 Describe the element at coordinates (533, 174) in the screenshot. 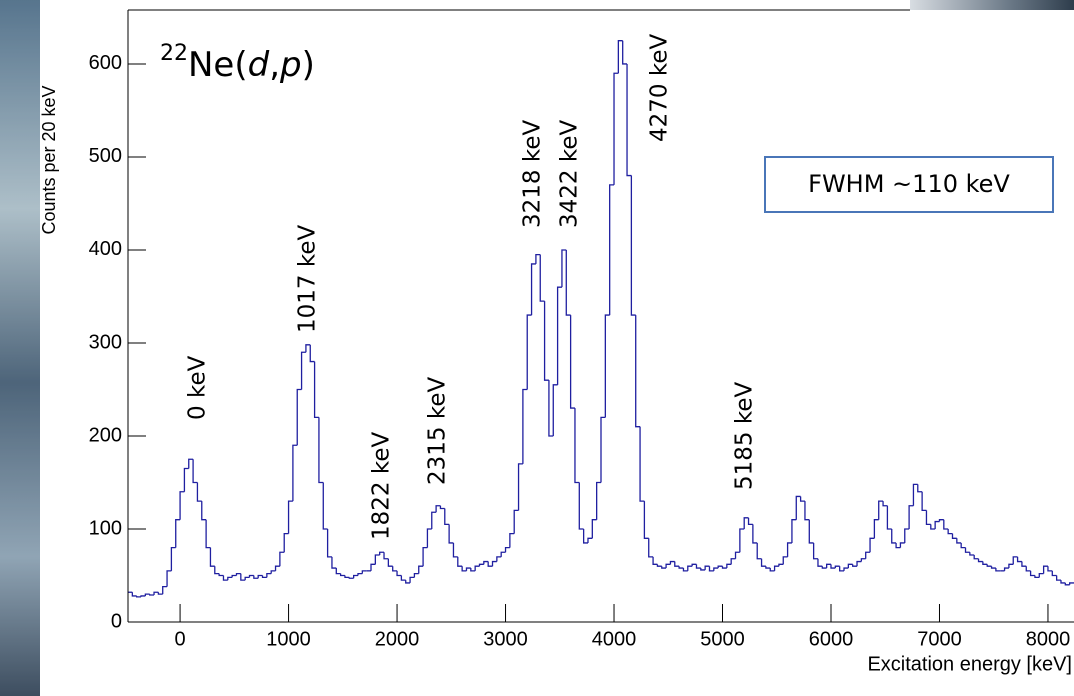

I see `peak-label: 3218 keV` at that location.